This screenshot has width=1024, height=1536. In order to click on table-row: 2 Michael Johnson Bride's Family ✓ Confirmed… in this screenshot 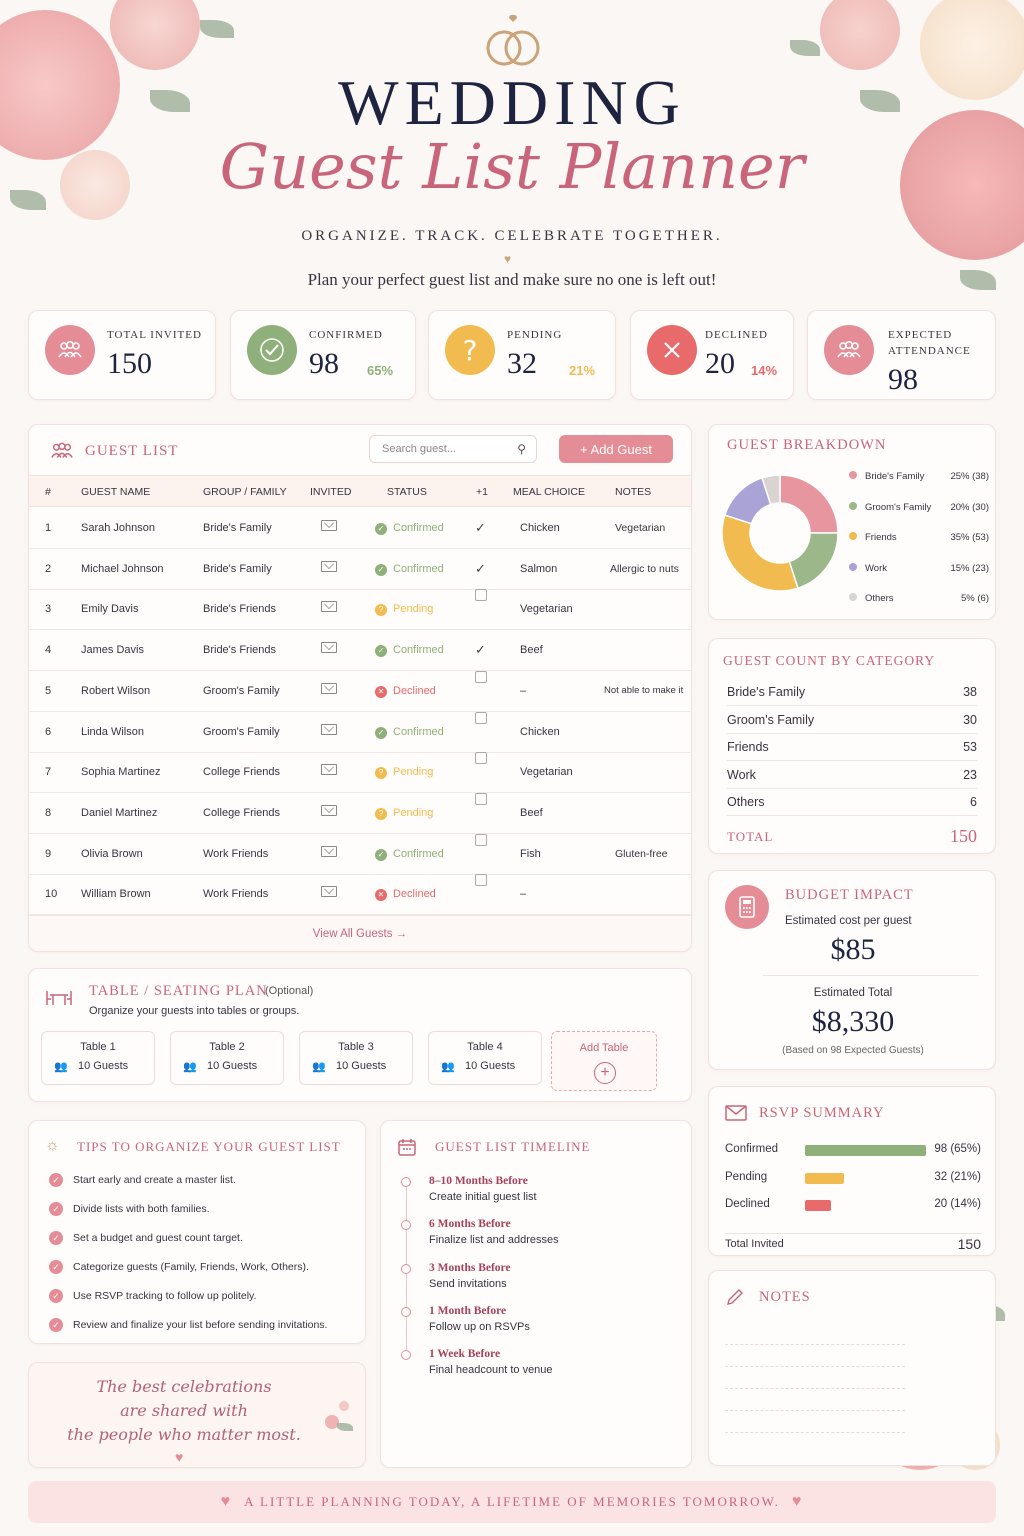, I will do `click(360, 569)`.